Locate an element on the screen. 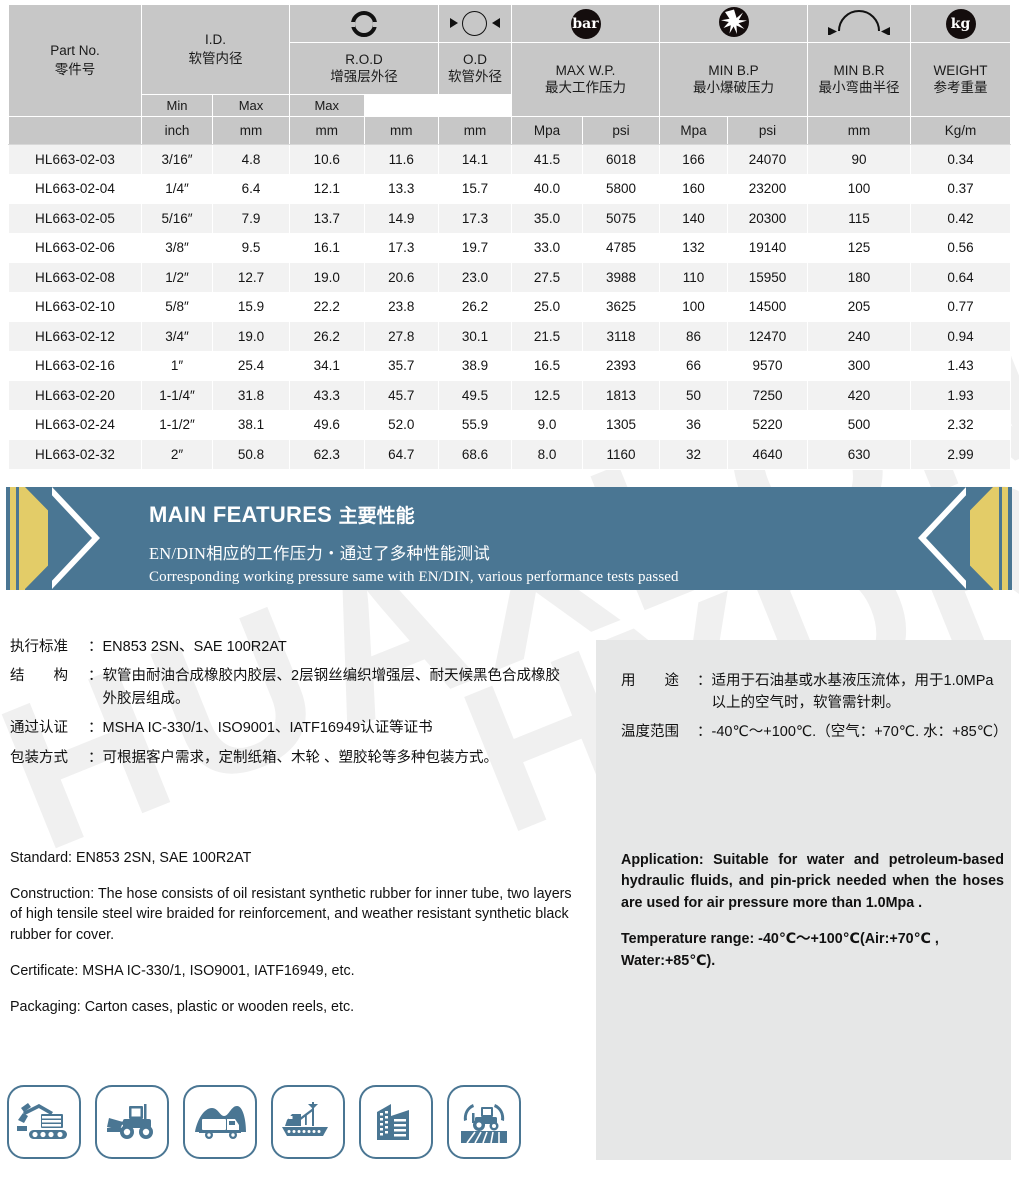 Image resolution: width=1019 pixels, height=1178 pixels. header-min-bp: MIN B.P 最小爆破压力 is located at coordinates (733, 79).